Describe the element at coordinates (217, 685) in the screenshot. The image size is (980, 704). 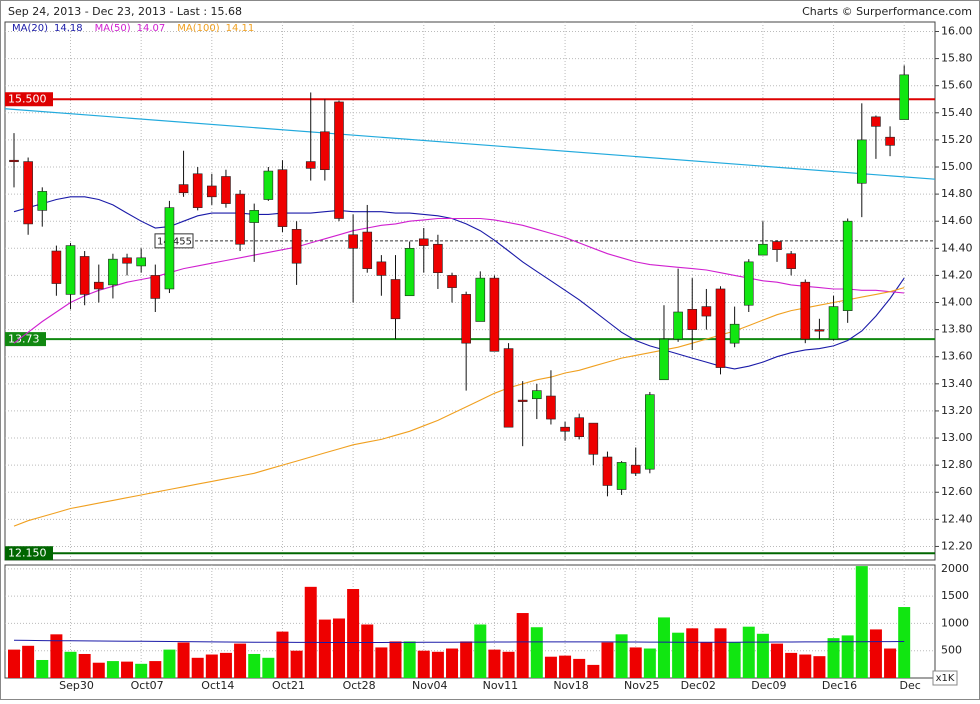
I see `x-tick-label: Oct14` at that location.